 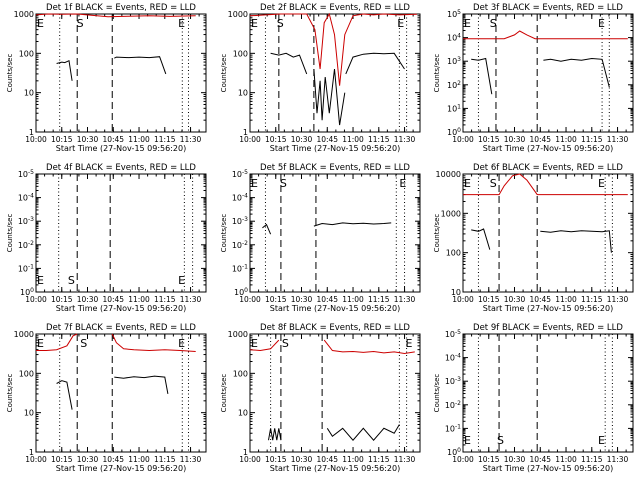 What do you see at coordinates (454, 85) in the screenshot?
I see `y-tick-label: 10²` at bounding box center [454, 85].